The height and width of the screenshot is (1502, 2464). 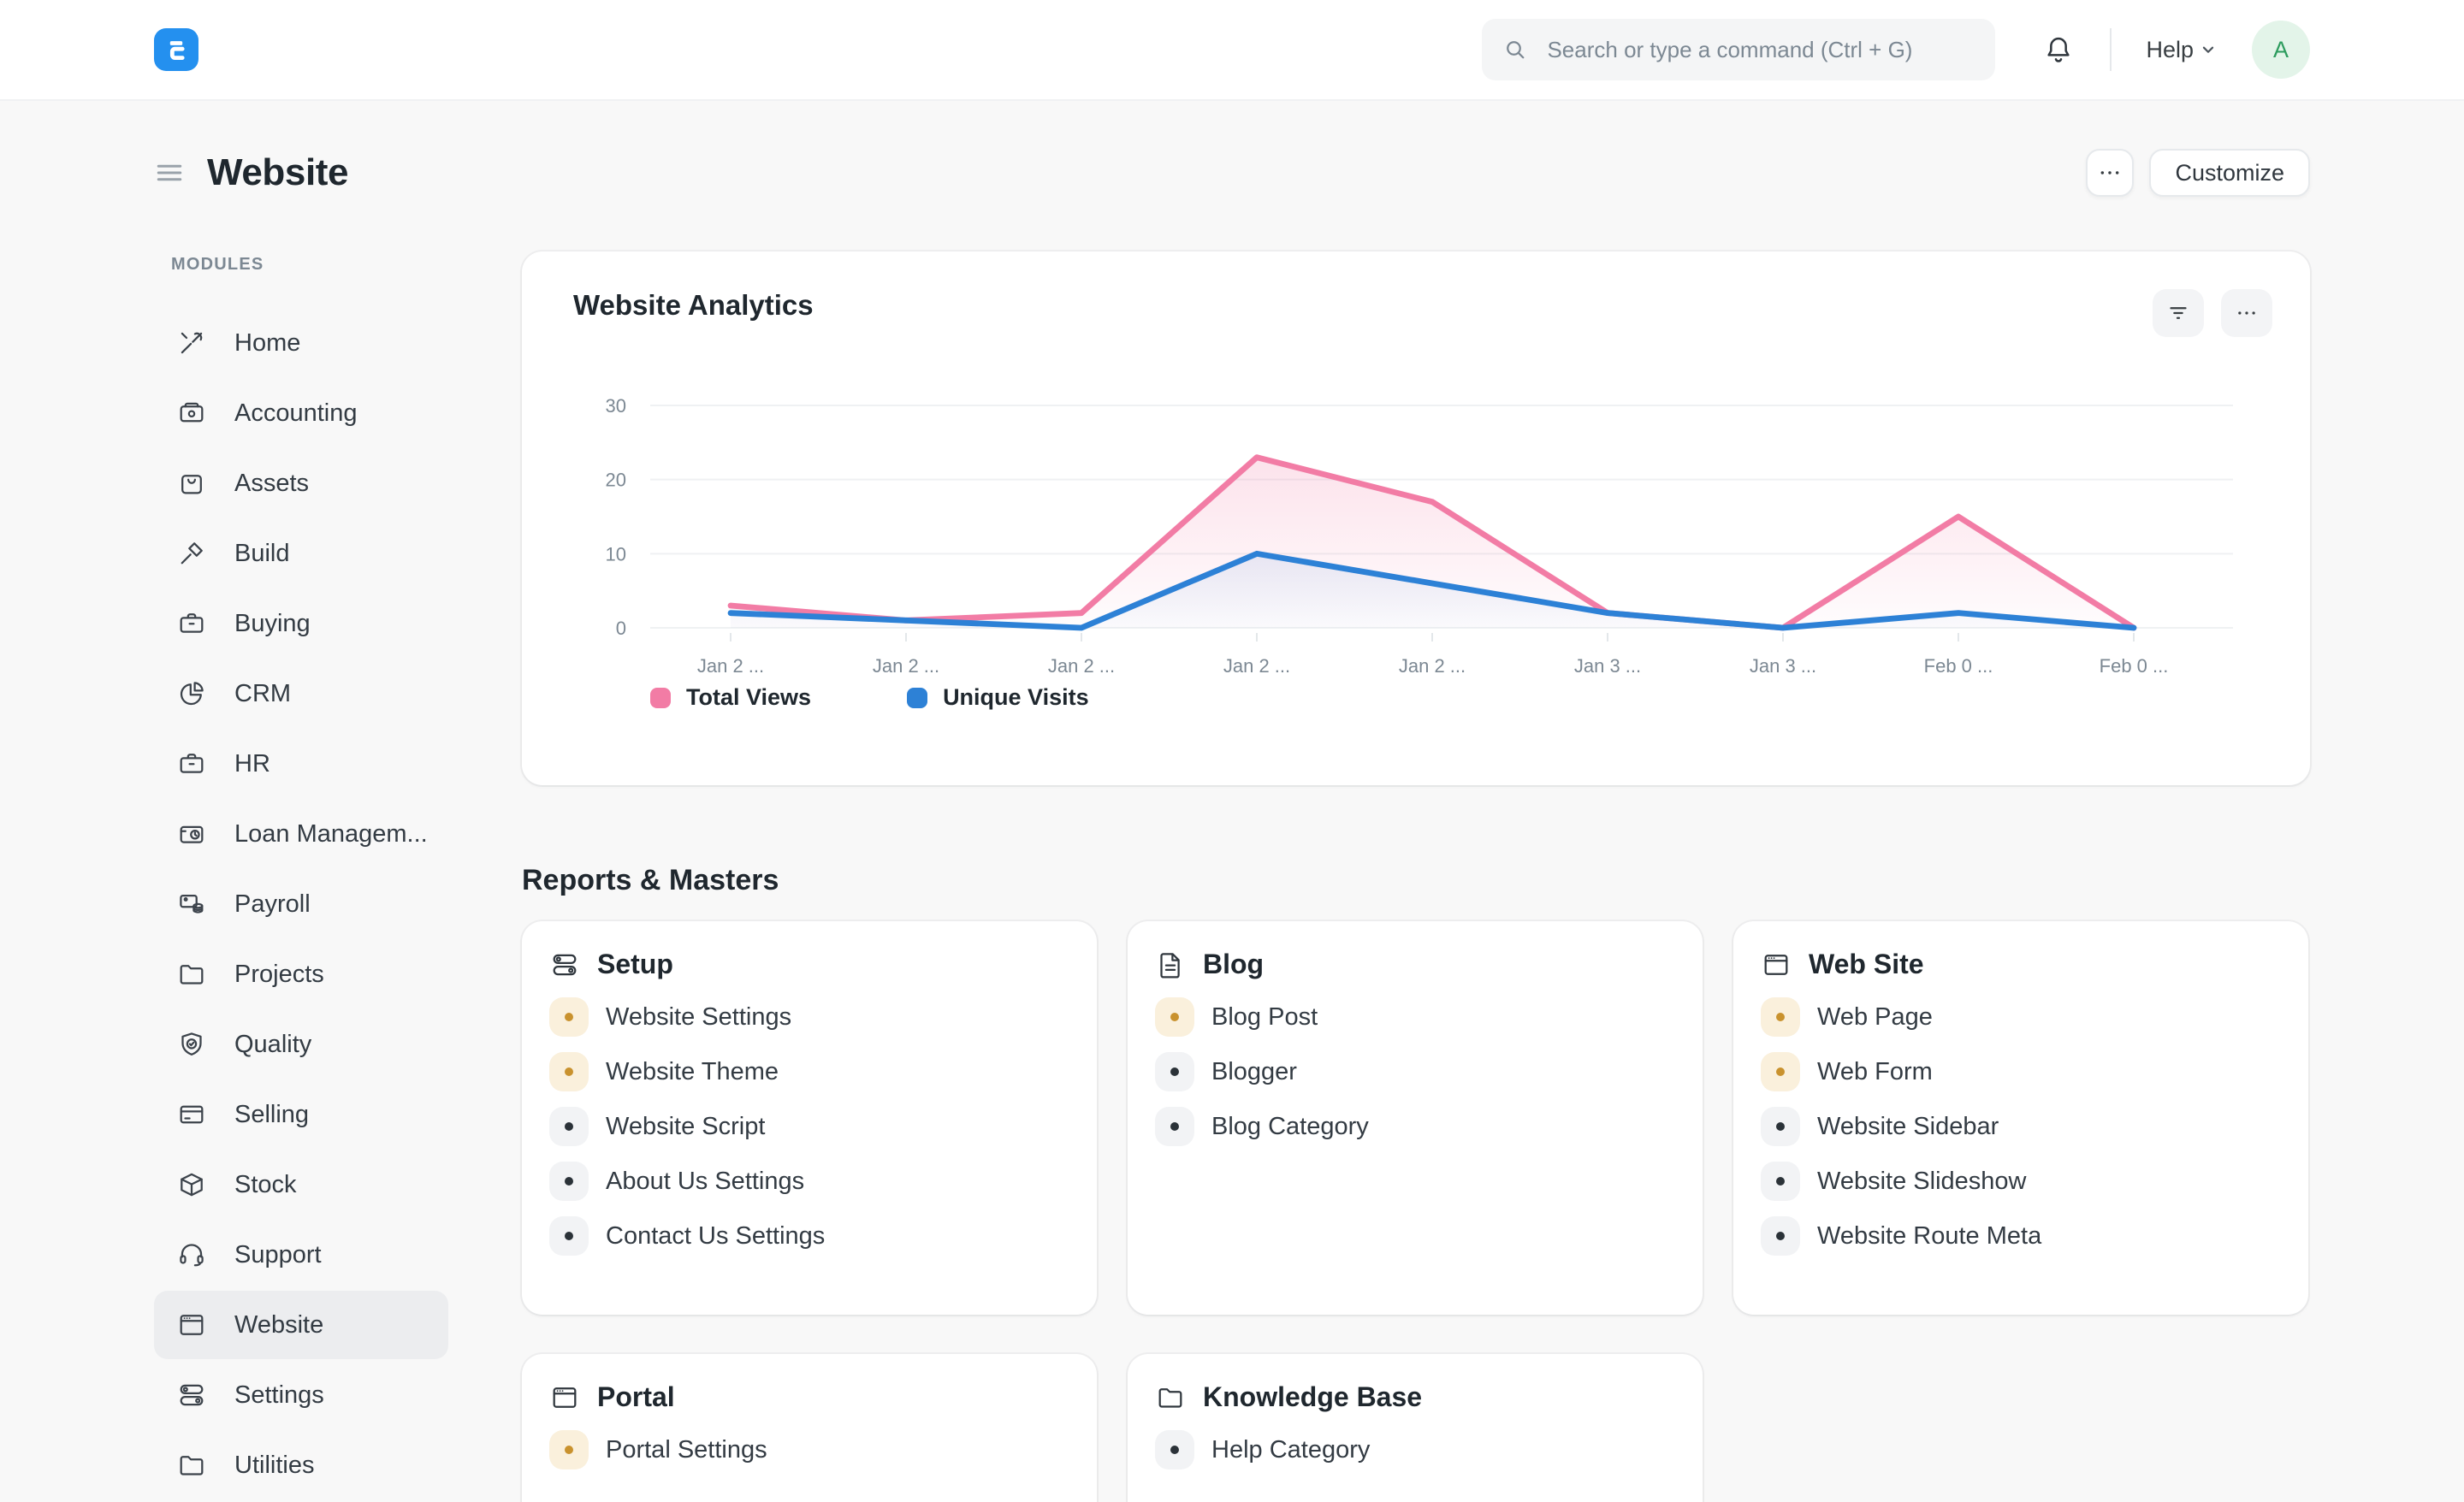 I want to click on card-item-website-slideshow: Website Slideshow, so click(x=2021, y=1181).